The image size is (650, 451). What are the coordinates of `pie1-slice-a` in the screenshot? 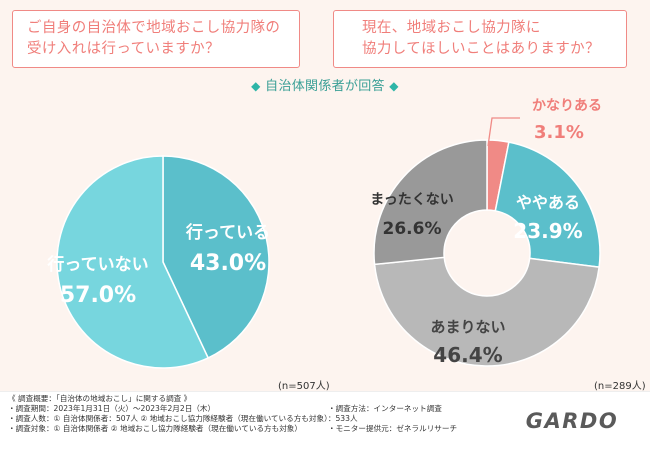 It's located at (216, 257).